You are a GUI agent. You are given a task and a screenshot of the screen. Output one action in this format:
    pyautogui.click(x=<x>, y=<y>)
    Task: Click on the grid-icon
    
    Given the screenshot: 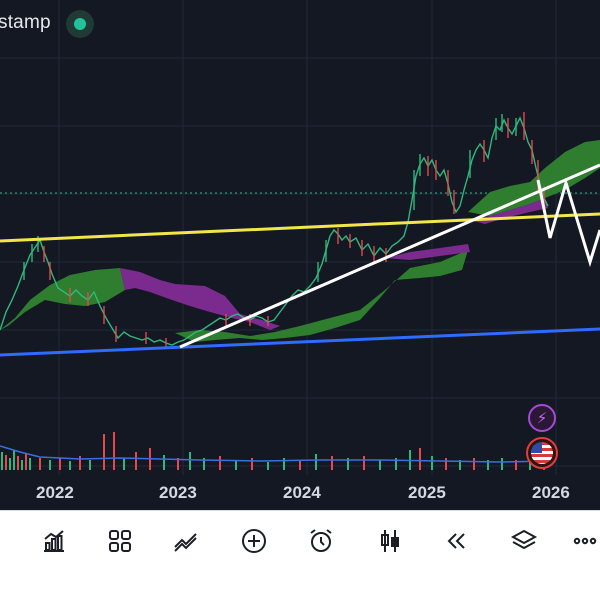 What is the action you would take?
    pyautogui.click(x=120, y=541)
    